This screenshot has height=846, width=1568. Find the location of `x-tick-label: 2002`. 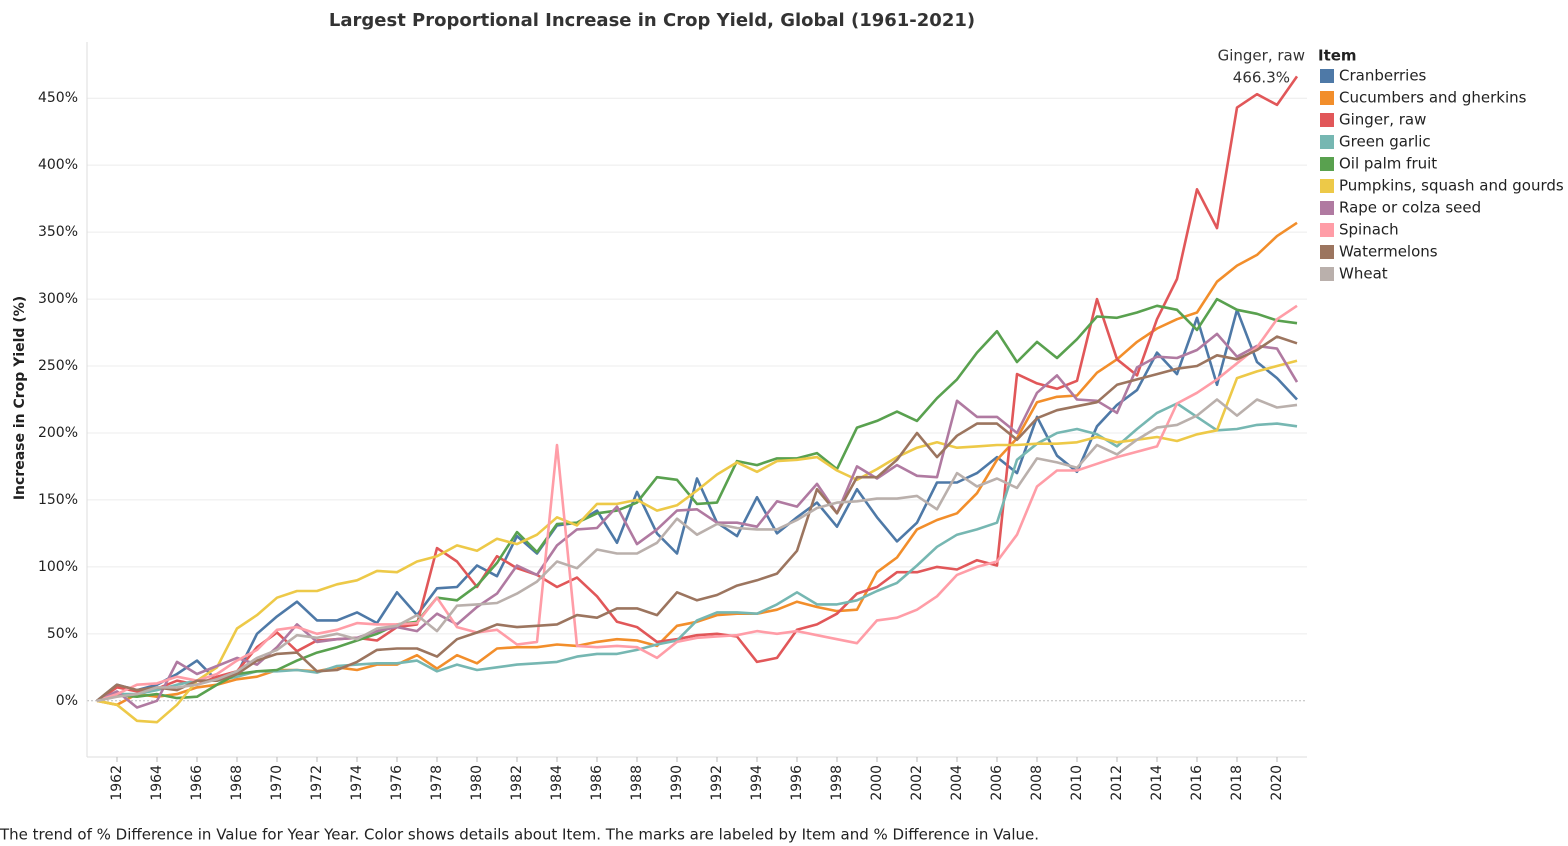

x-tick-label: 2002 is located at coordinates (917, 783).